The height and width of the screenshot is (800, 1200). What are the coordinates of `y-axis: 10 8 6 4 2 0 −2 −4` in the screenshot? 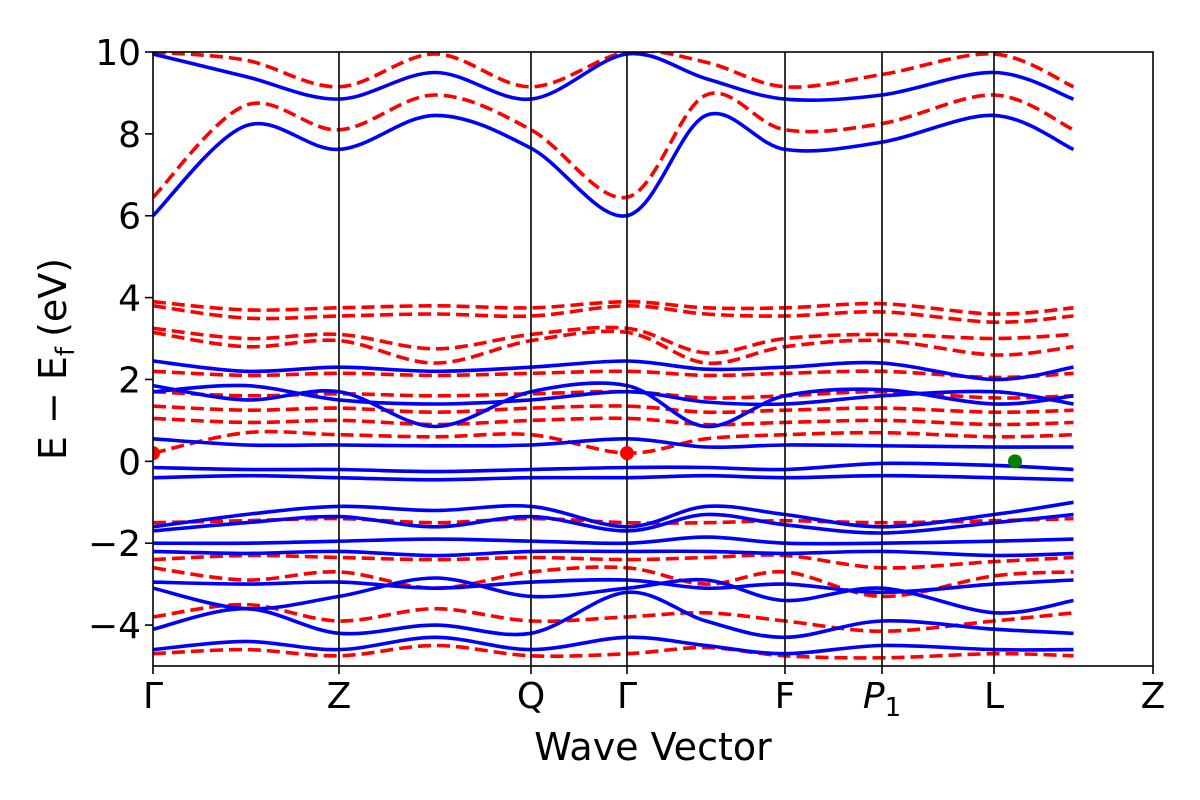 It's located at (120, 340).